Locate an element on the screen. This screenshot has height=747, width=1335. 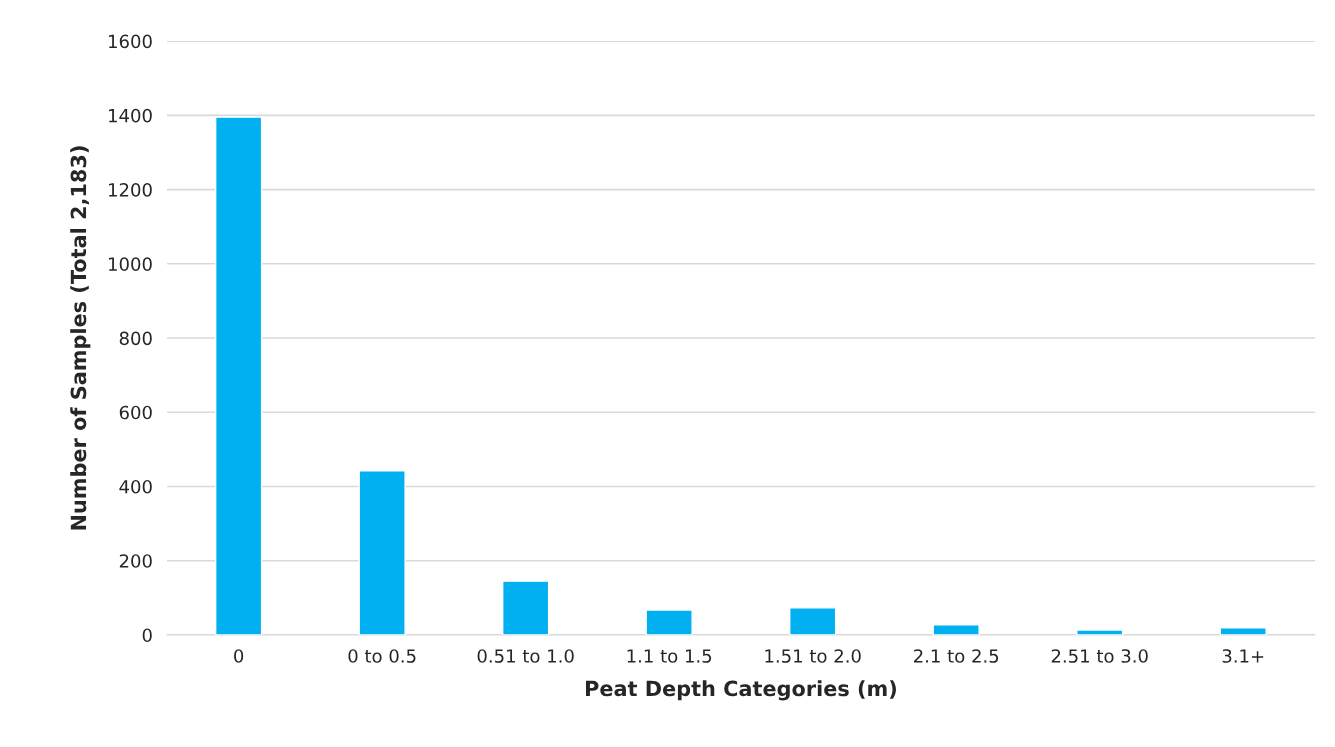
x-tick-label: 0 to 0.5 is located at coordinates (382, 656).